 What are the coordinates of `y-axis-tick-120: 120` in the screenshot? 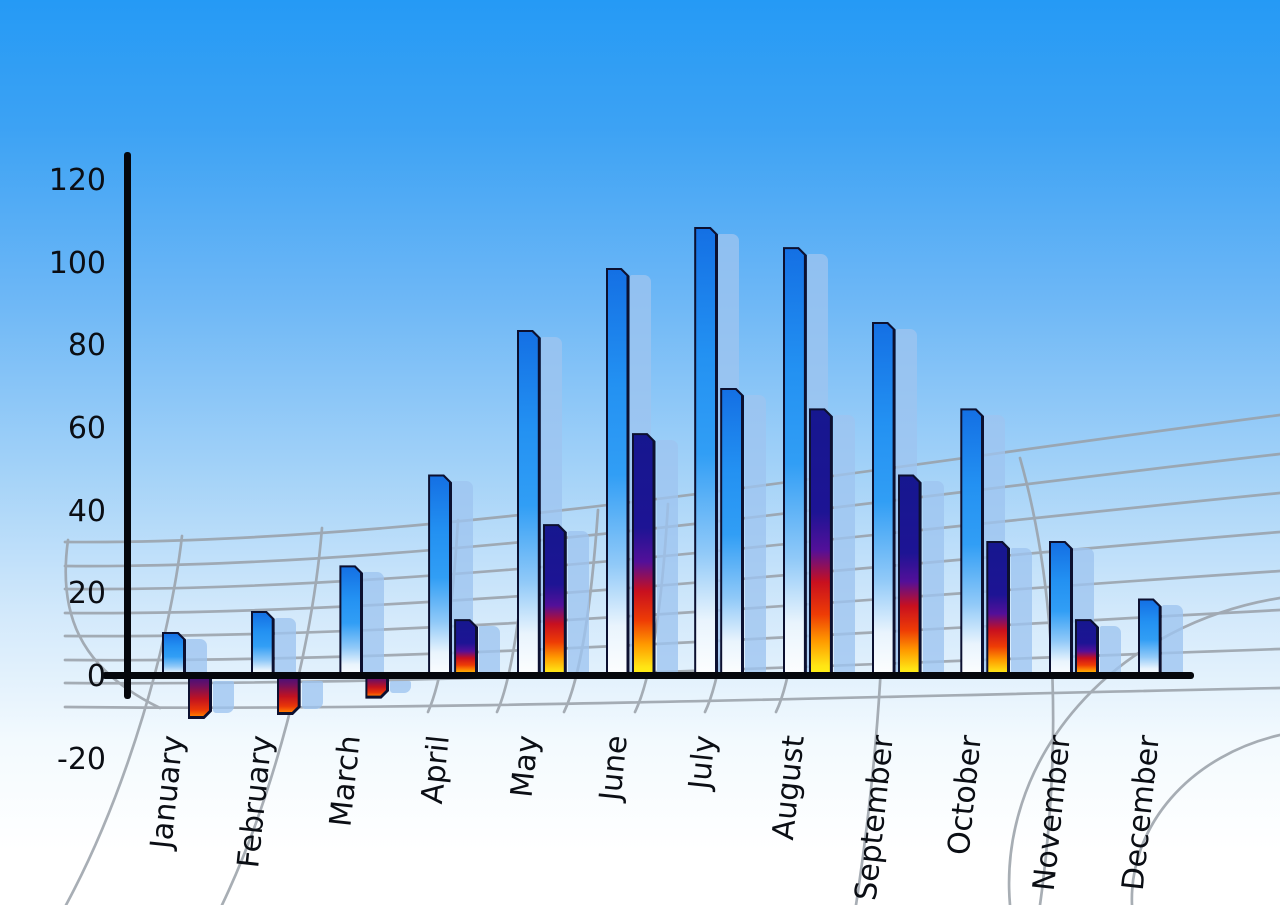 It's located at (77, 181).